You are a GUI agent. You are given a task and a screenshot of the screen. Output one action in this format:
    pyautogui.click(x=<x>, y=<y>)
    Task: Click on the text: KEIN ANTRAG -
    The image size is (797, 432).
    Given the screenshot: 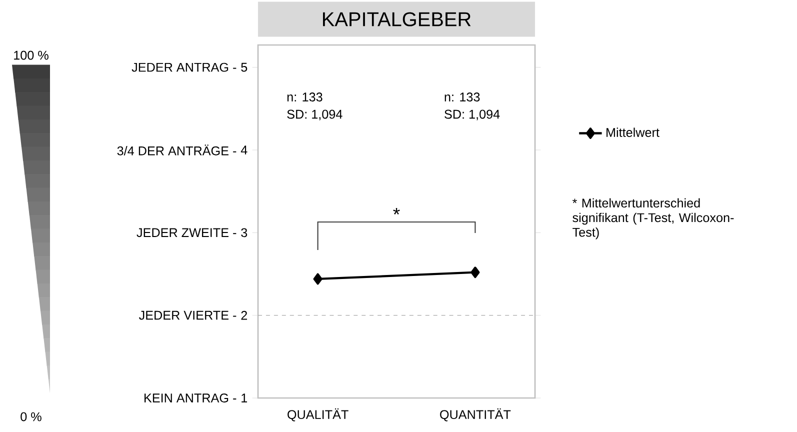 What is the action you would take?
    pyautogui.click(x=190, y=398)
    